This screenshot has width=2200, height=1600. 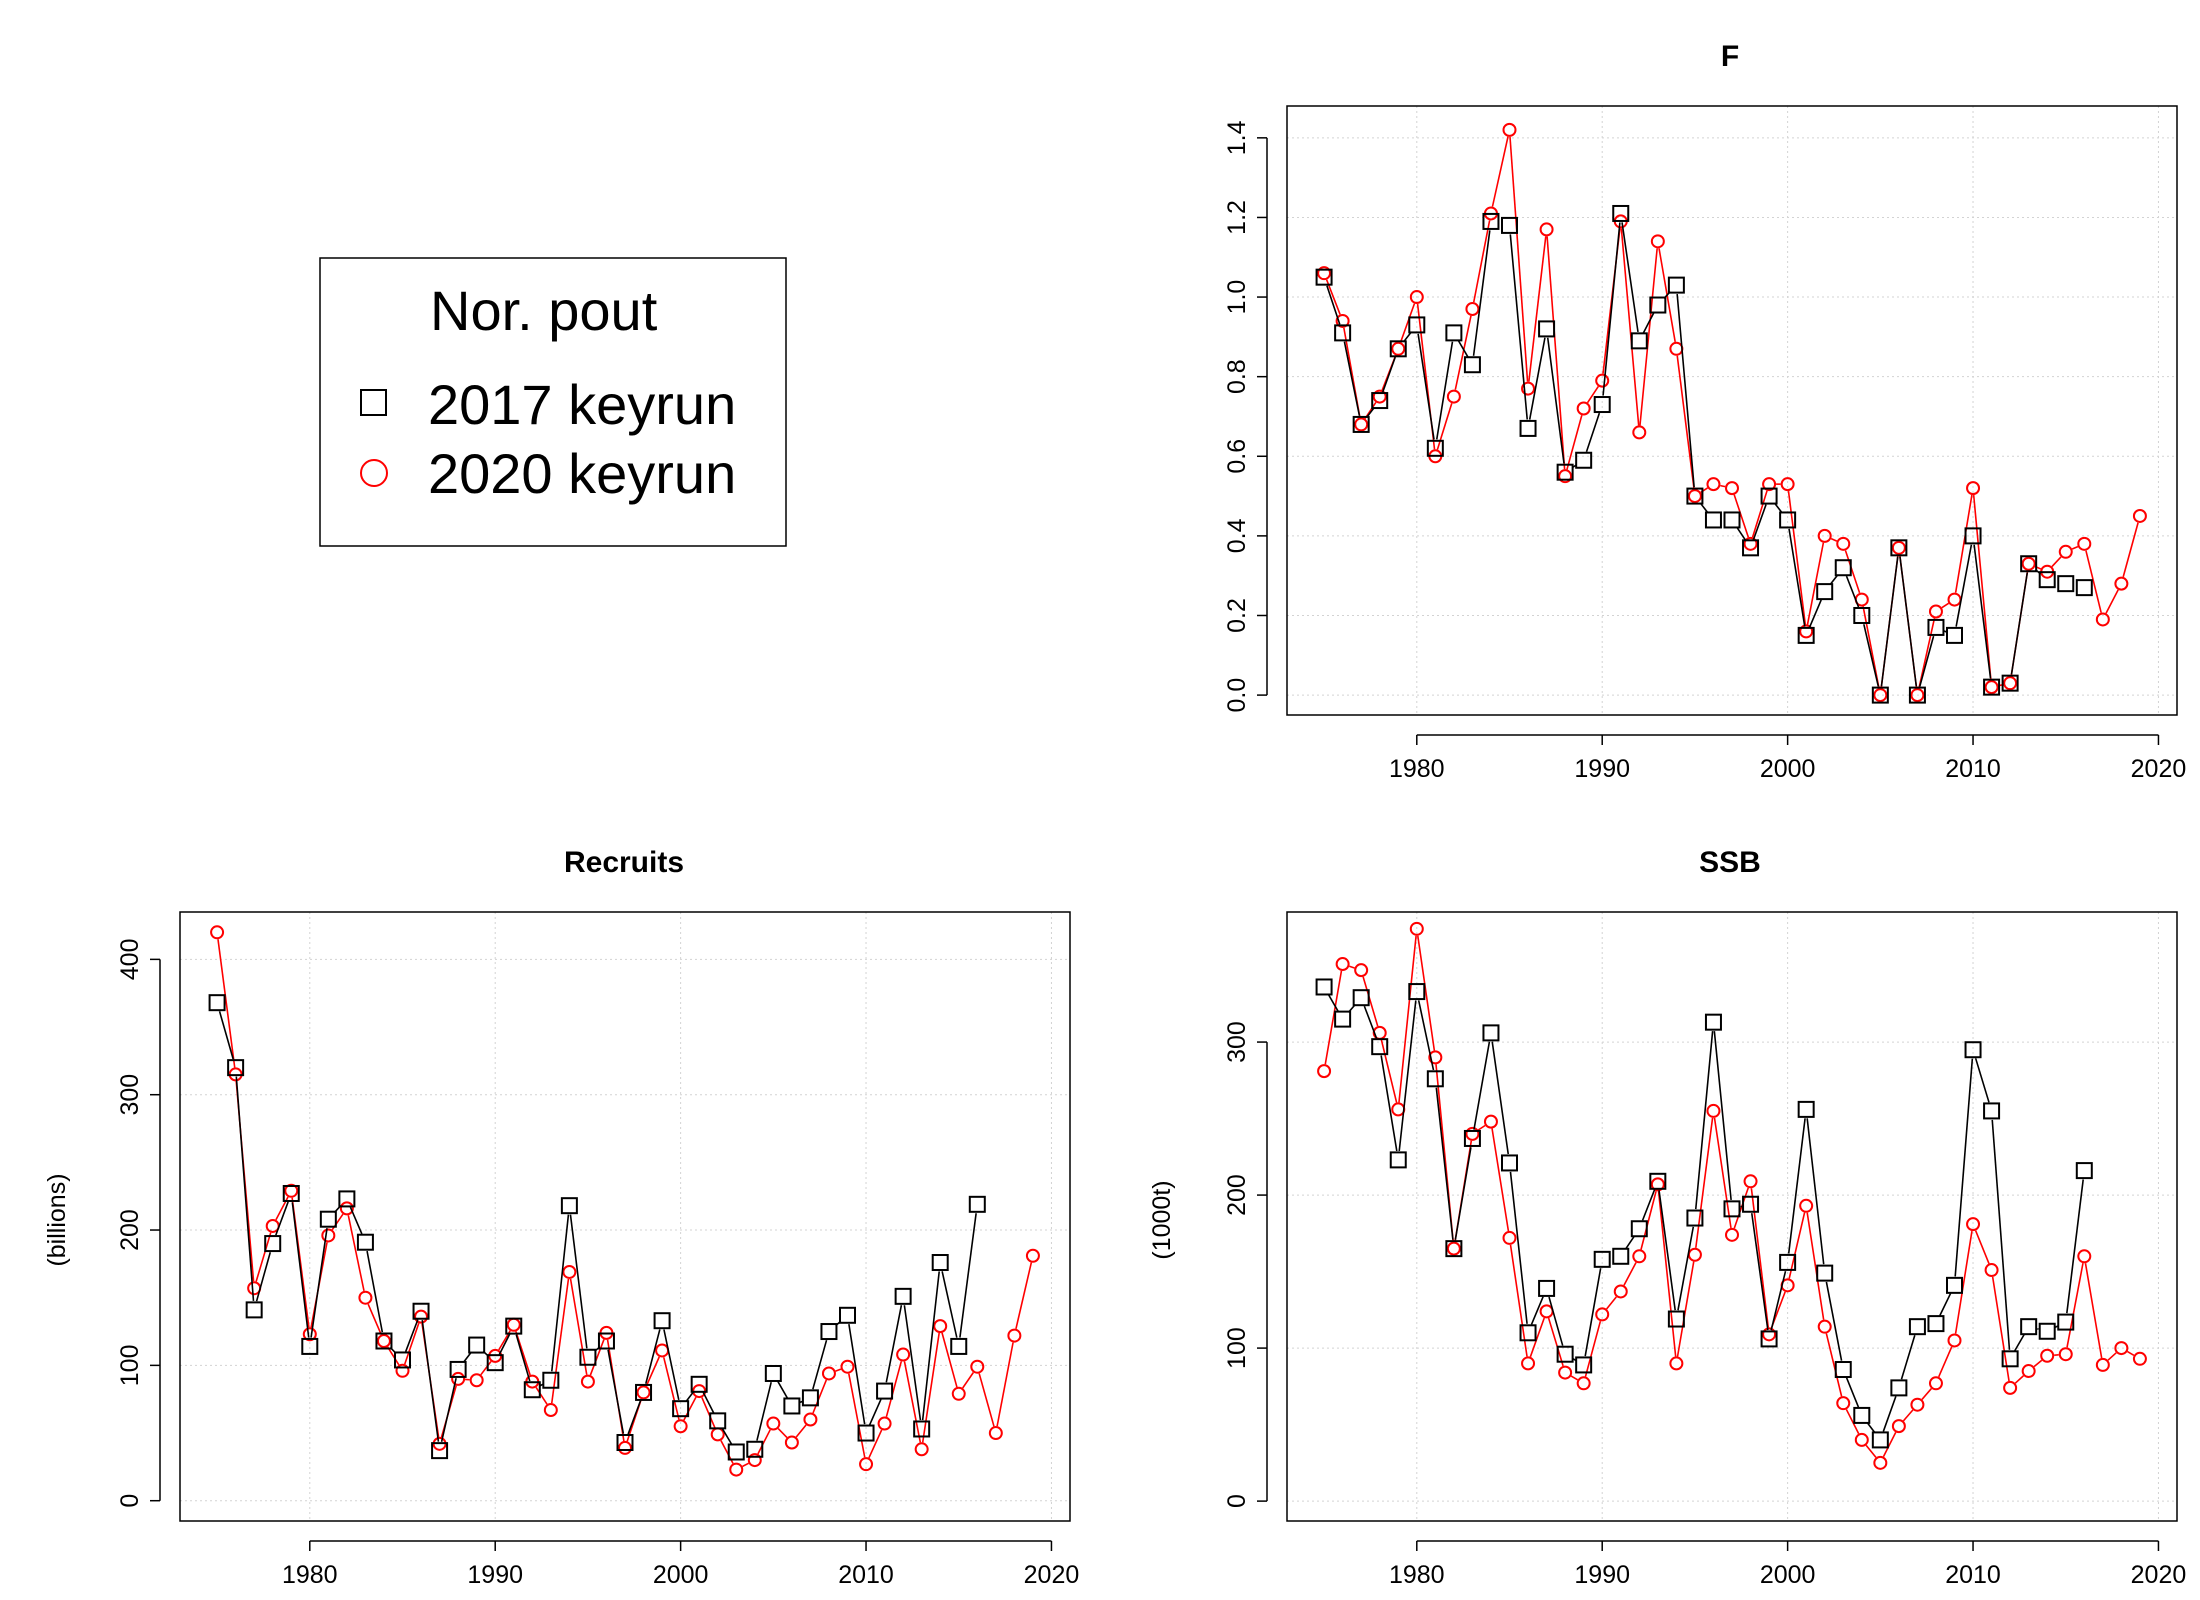 I want to click on y-tick-label: 0, so click(x=130, y=1501).